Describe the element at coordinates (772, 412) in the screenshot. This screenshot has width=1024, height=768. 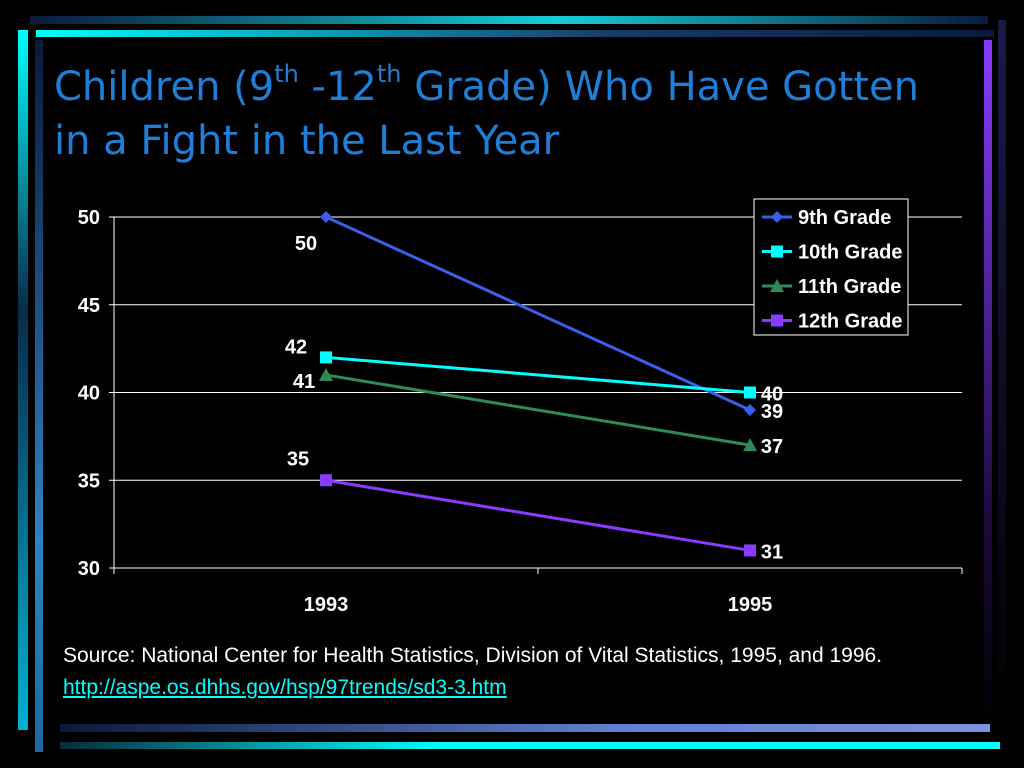
I see `data-label: 39` at that location.